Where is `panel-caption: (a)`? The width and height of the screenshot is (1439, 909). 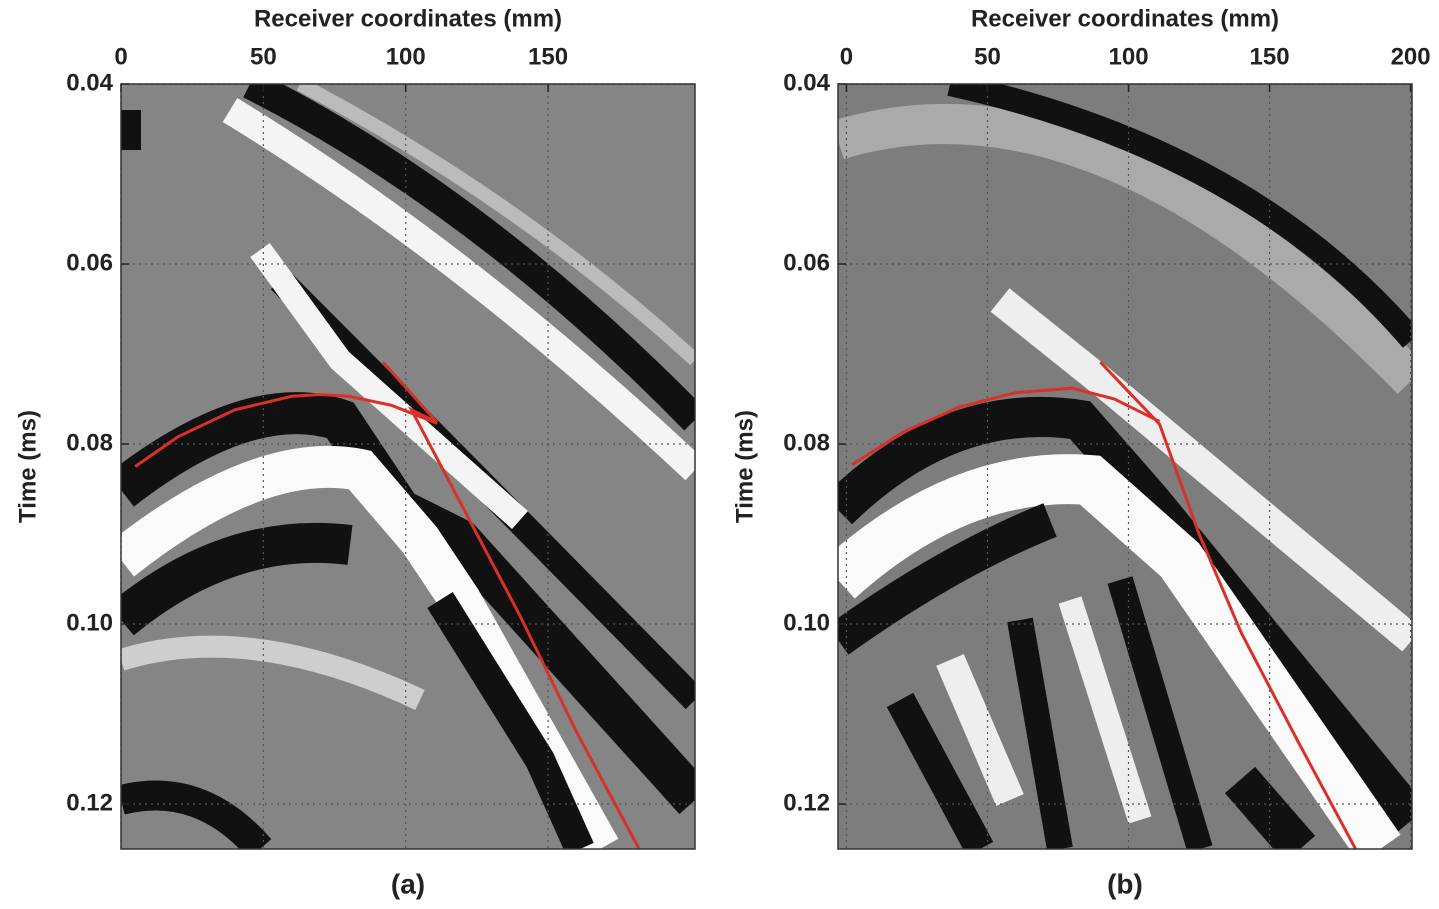
panel-caption: (a) is located at coordinates (408, 883).